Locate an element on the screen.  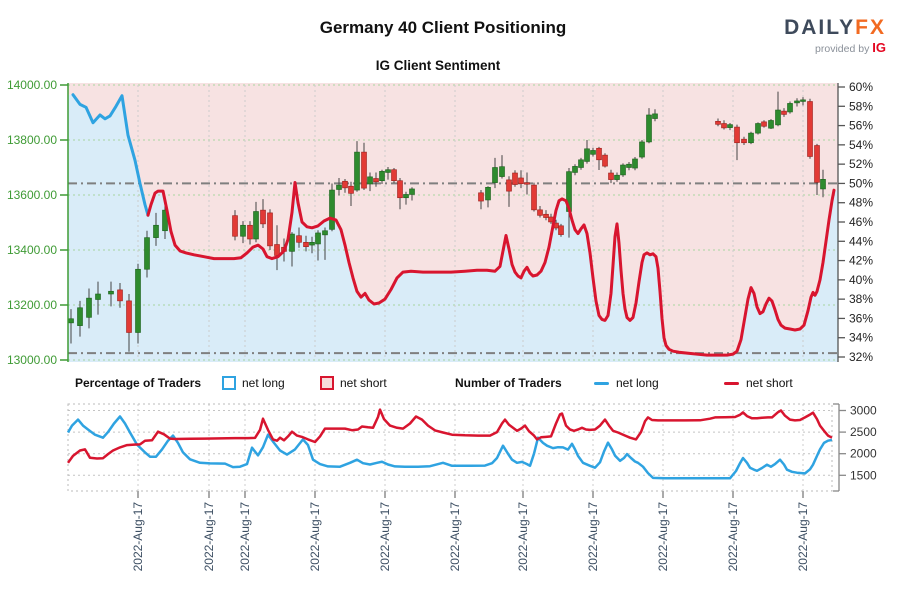
price-tick-label: 13200.00 is located at coordinates (32, 305).